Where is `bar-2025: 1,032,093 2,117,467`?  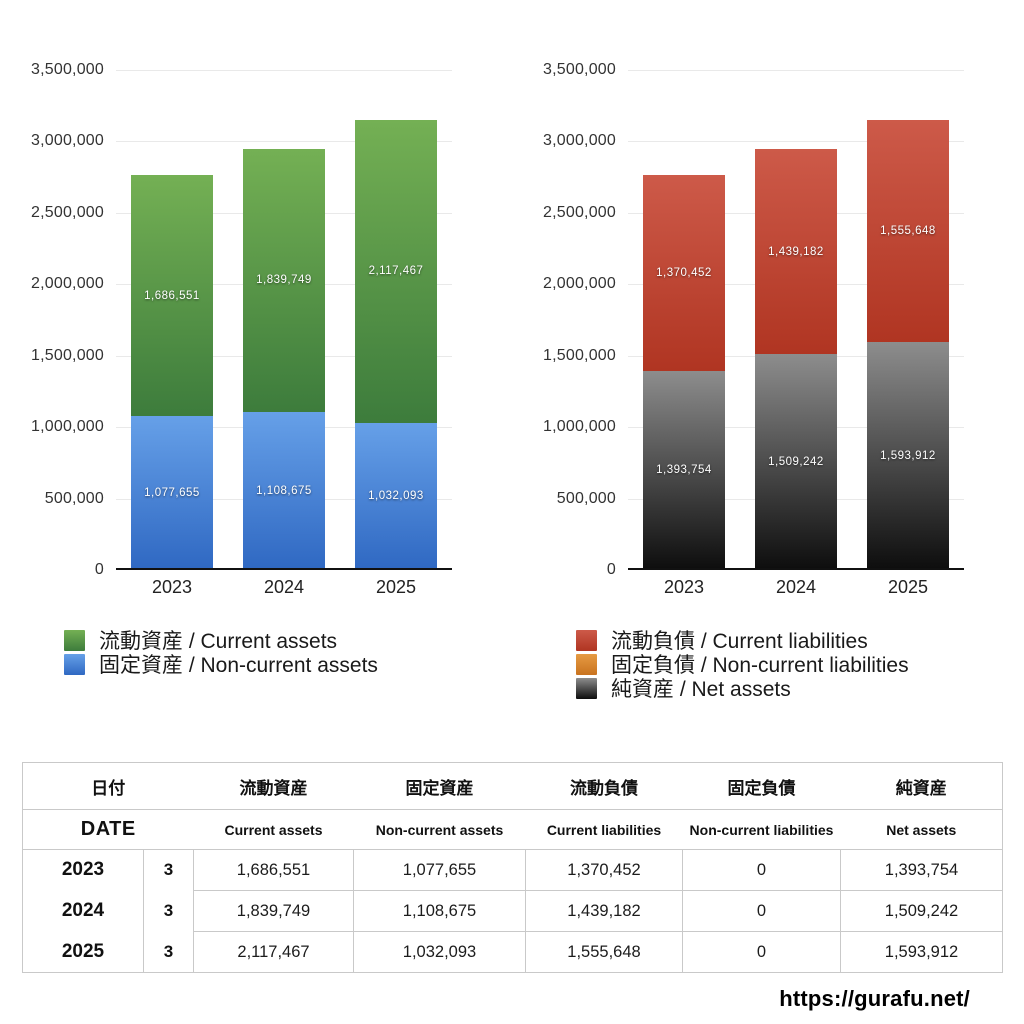 bar-2025: 1,032,093 2,117,467 is located at coordinates (396, 345).